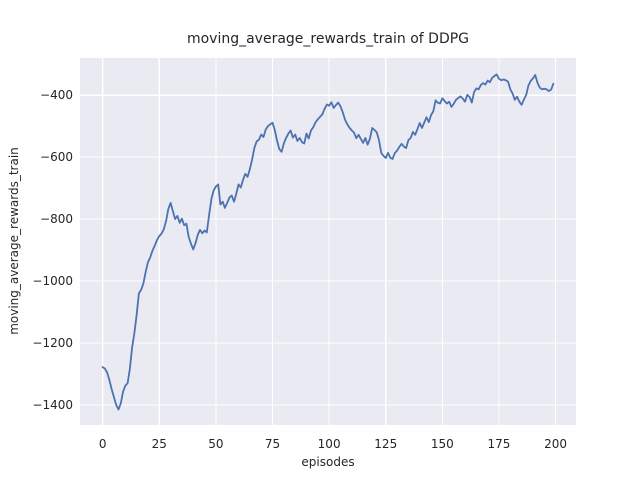 Image resolution: width=640 pixels, height=480 pixels. What do you see at coordinates (556, 444) in the screenshot?
I see `x-tick-label: 200` at bounding box center [556, 444].